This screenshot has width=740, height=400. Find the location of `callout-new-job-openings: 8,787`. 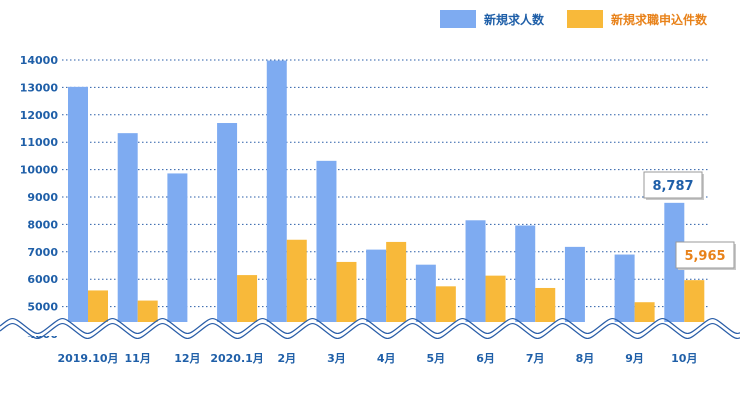

callout-new-job-openings: 8,787 is located at coordinates (673, 185).